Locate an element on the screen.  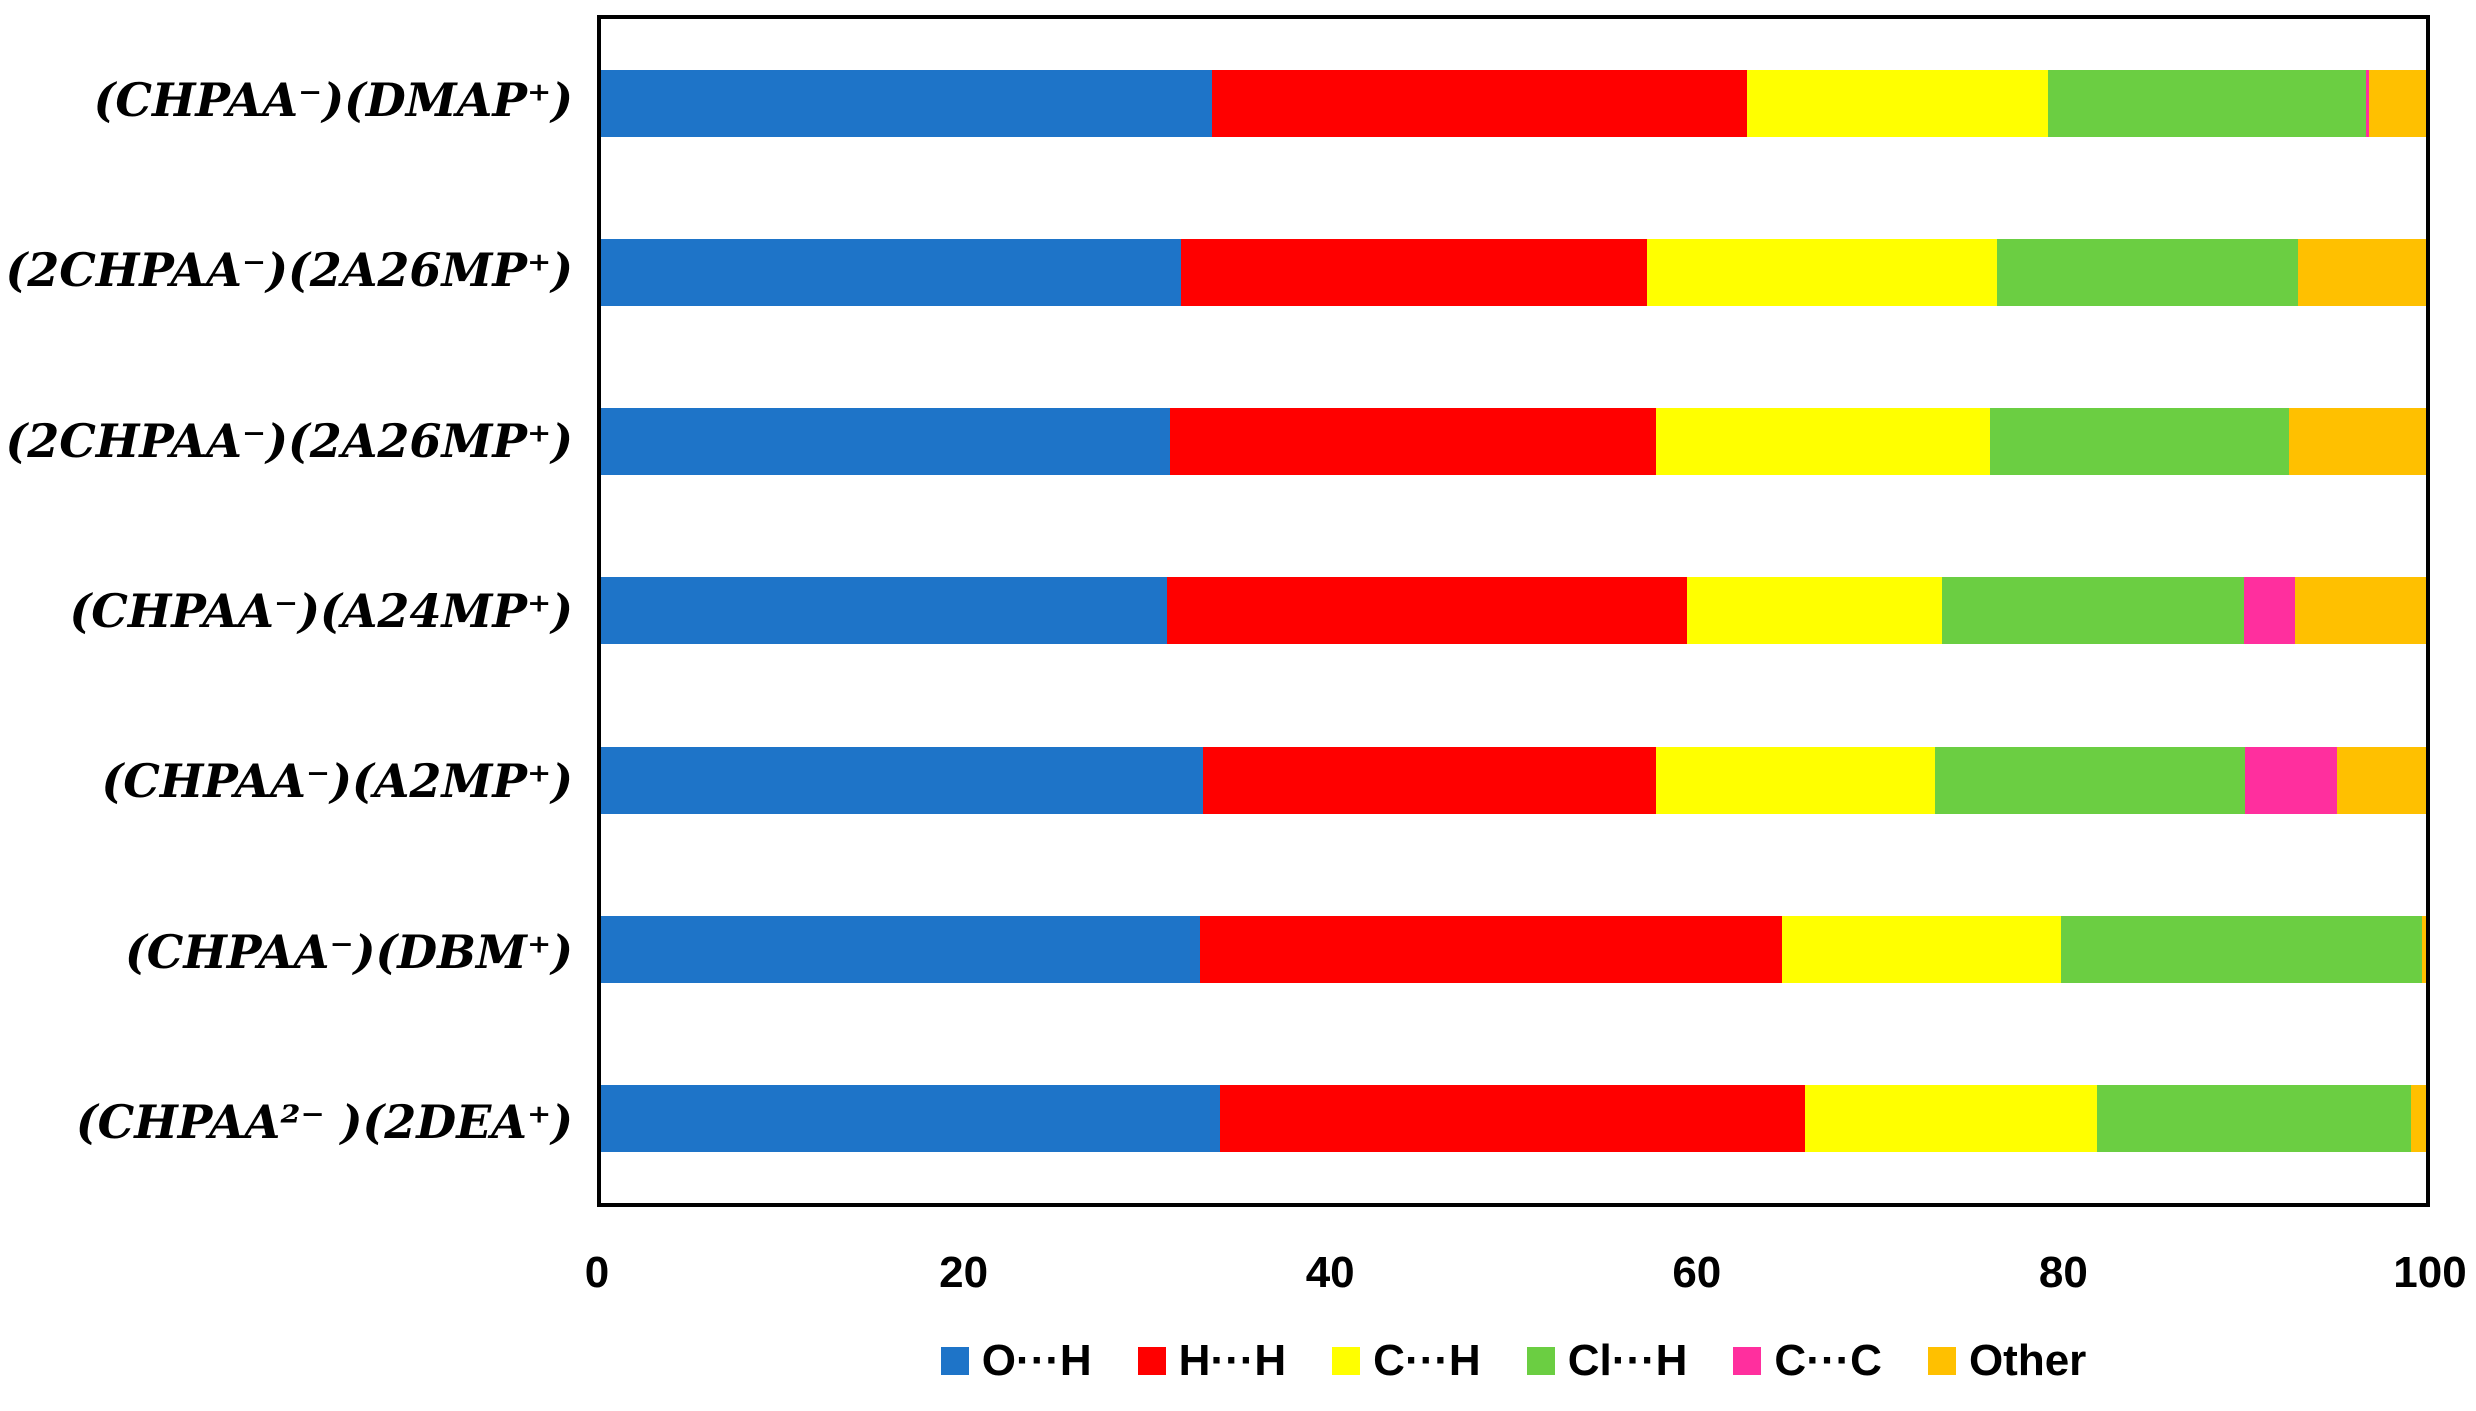
category-label: (CHPAA⁻)(DBM⁺) is located at coordinates (348, 951).